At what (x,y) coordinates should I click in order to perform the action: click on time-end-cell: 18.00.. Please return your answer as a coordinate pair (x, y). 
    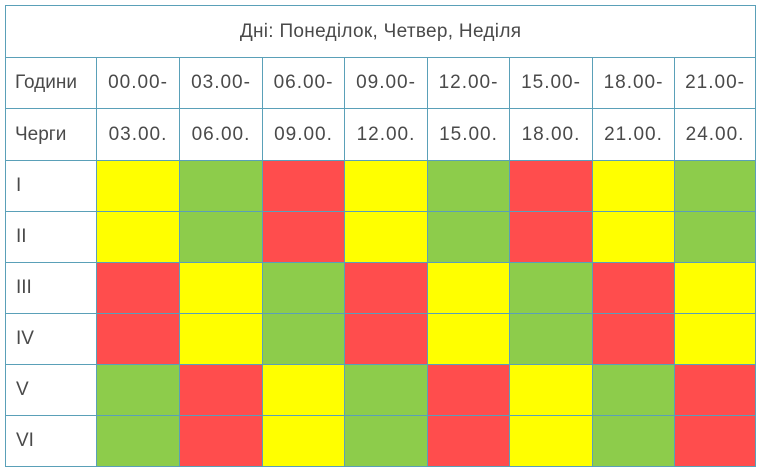
    Looking at the image, I should click on (551, 134).